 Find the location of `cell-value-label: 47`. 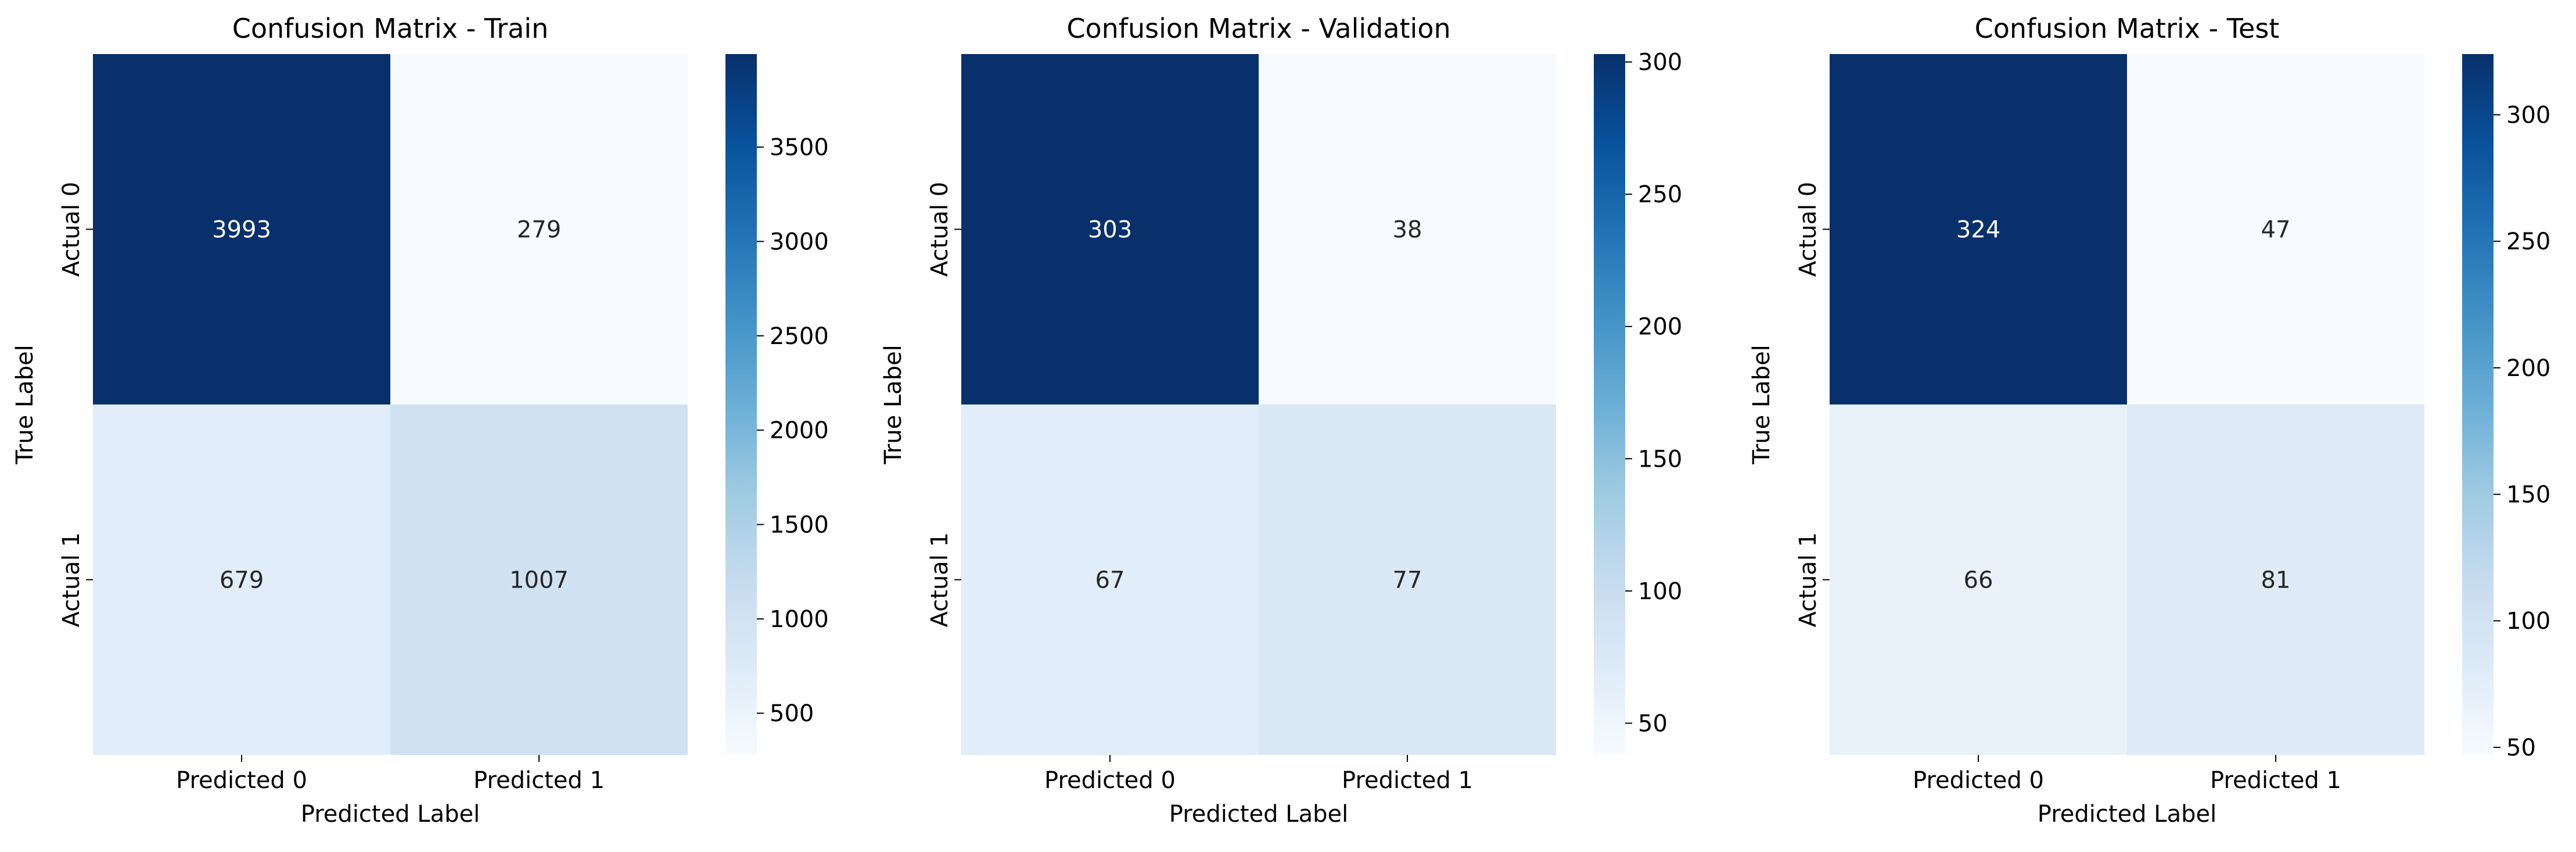

cell-value-label: 47 is located at coordinates (2276, 230).